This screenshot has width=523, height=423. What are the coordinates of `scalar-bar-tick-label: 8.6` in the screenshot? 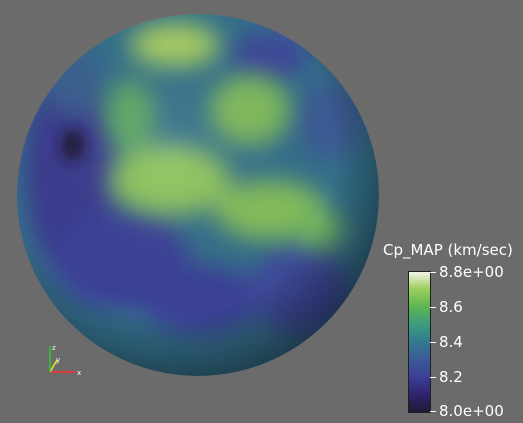 It's located at (451, 307).